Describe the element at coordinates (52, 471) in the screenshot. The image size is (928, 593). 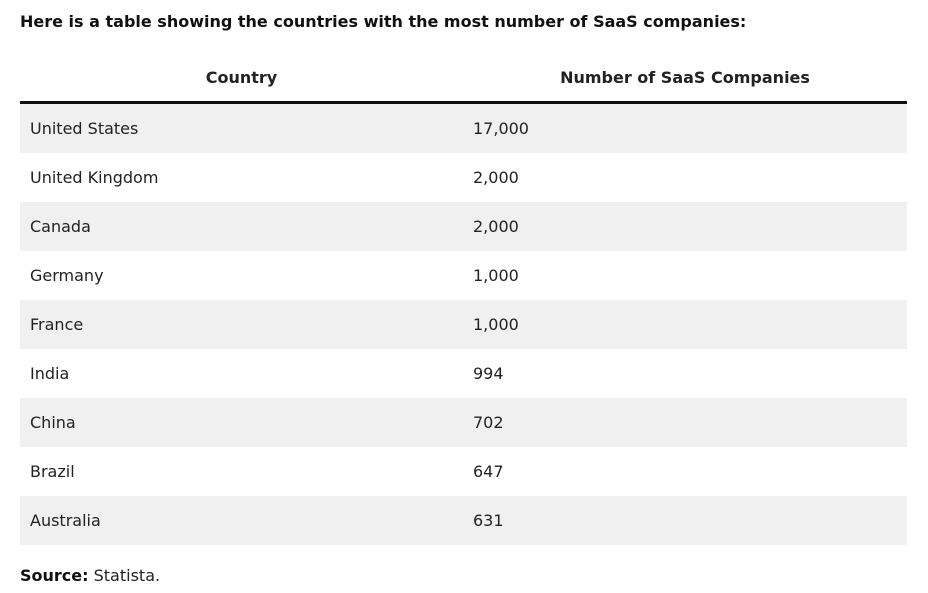
I see `country-cell: Brazil` at that location.